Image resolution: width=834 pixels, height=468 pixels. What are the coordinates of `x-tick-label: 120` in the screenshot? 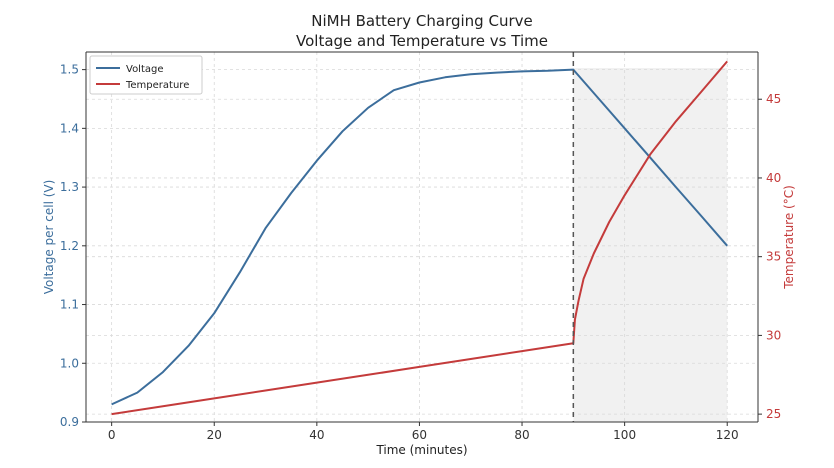 It's located at (727, 435).